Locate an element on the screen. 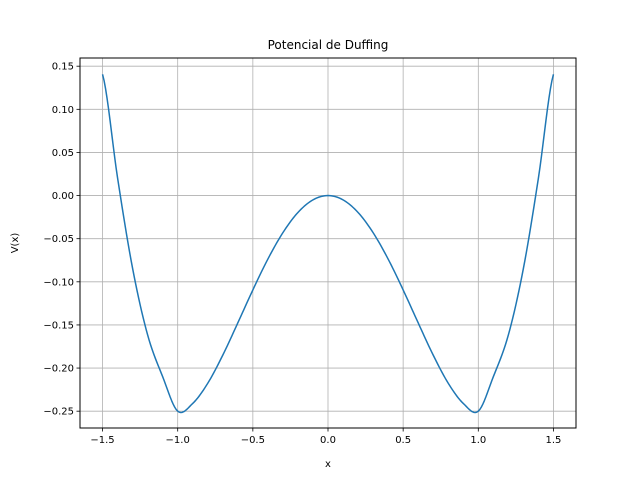  x-tick-label: 0.0 is located at coordinates (328, 440).